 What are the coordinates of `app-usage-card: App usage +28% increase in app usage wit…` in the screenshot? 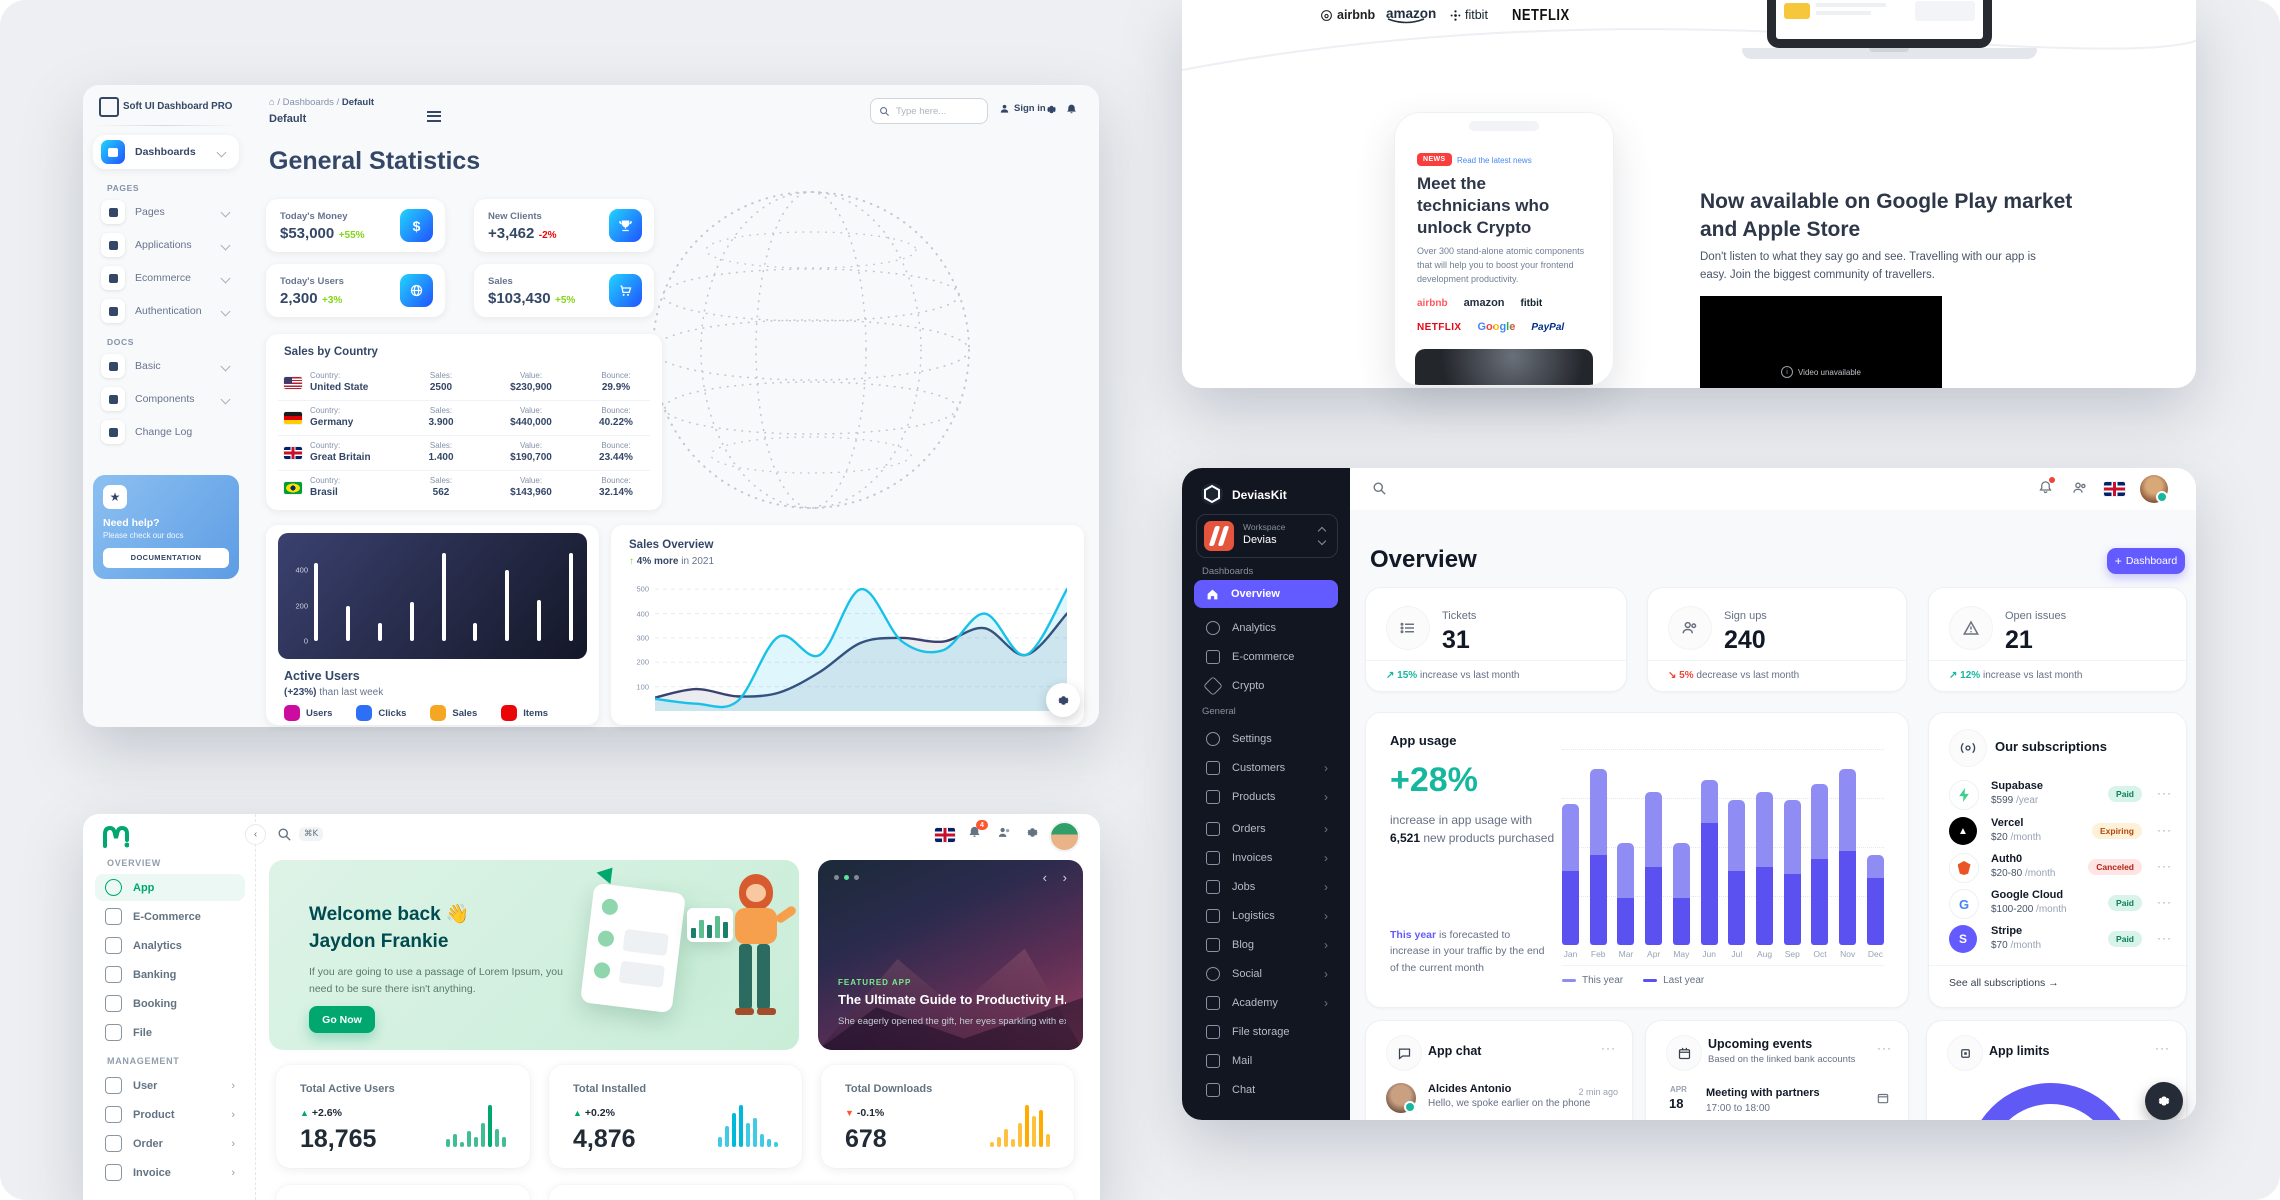 It's located at (1637, 860).